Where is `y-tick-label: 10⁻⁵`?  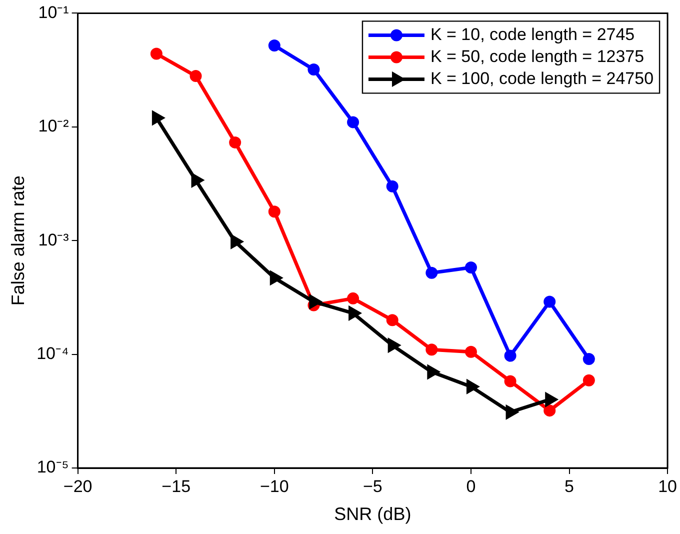 y-tick-label: 10⁻⁵ is located at coordinates (52, 467).